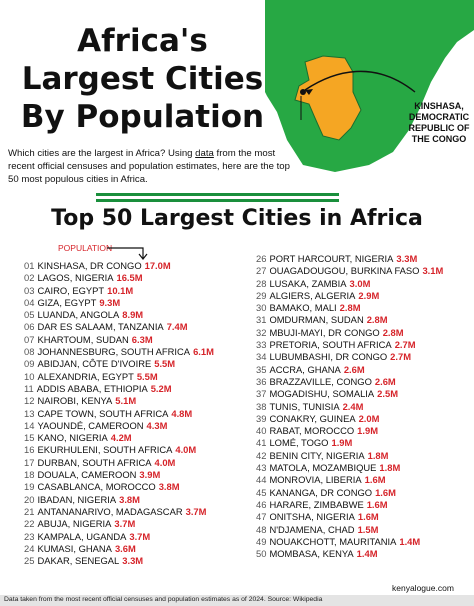 The width and height of the screenshot is (474, 606). I want to click on city-rank: 36, so click(261, 381).